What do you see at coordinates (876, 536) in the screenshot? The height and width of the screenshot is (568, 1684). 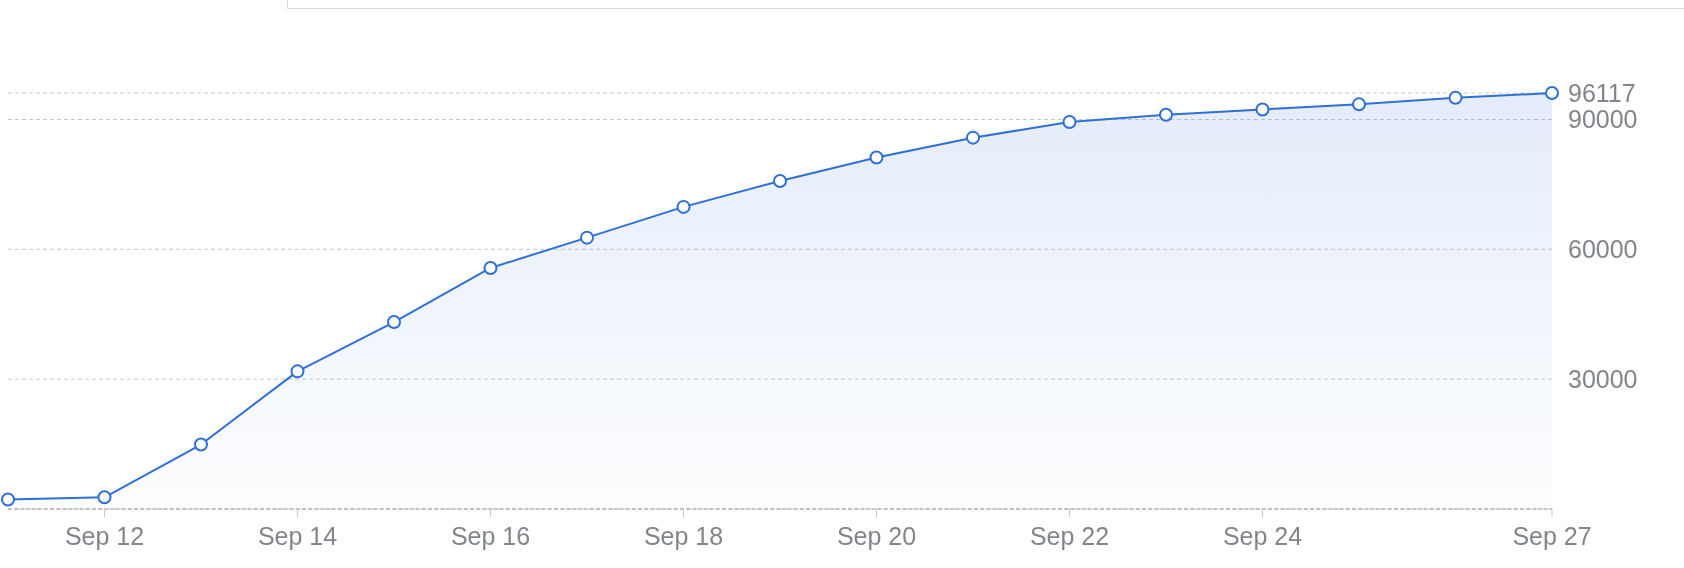 I see `x-tick-label: Sep 20` at bounding box center [876, 536].